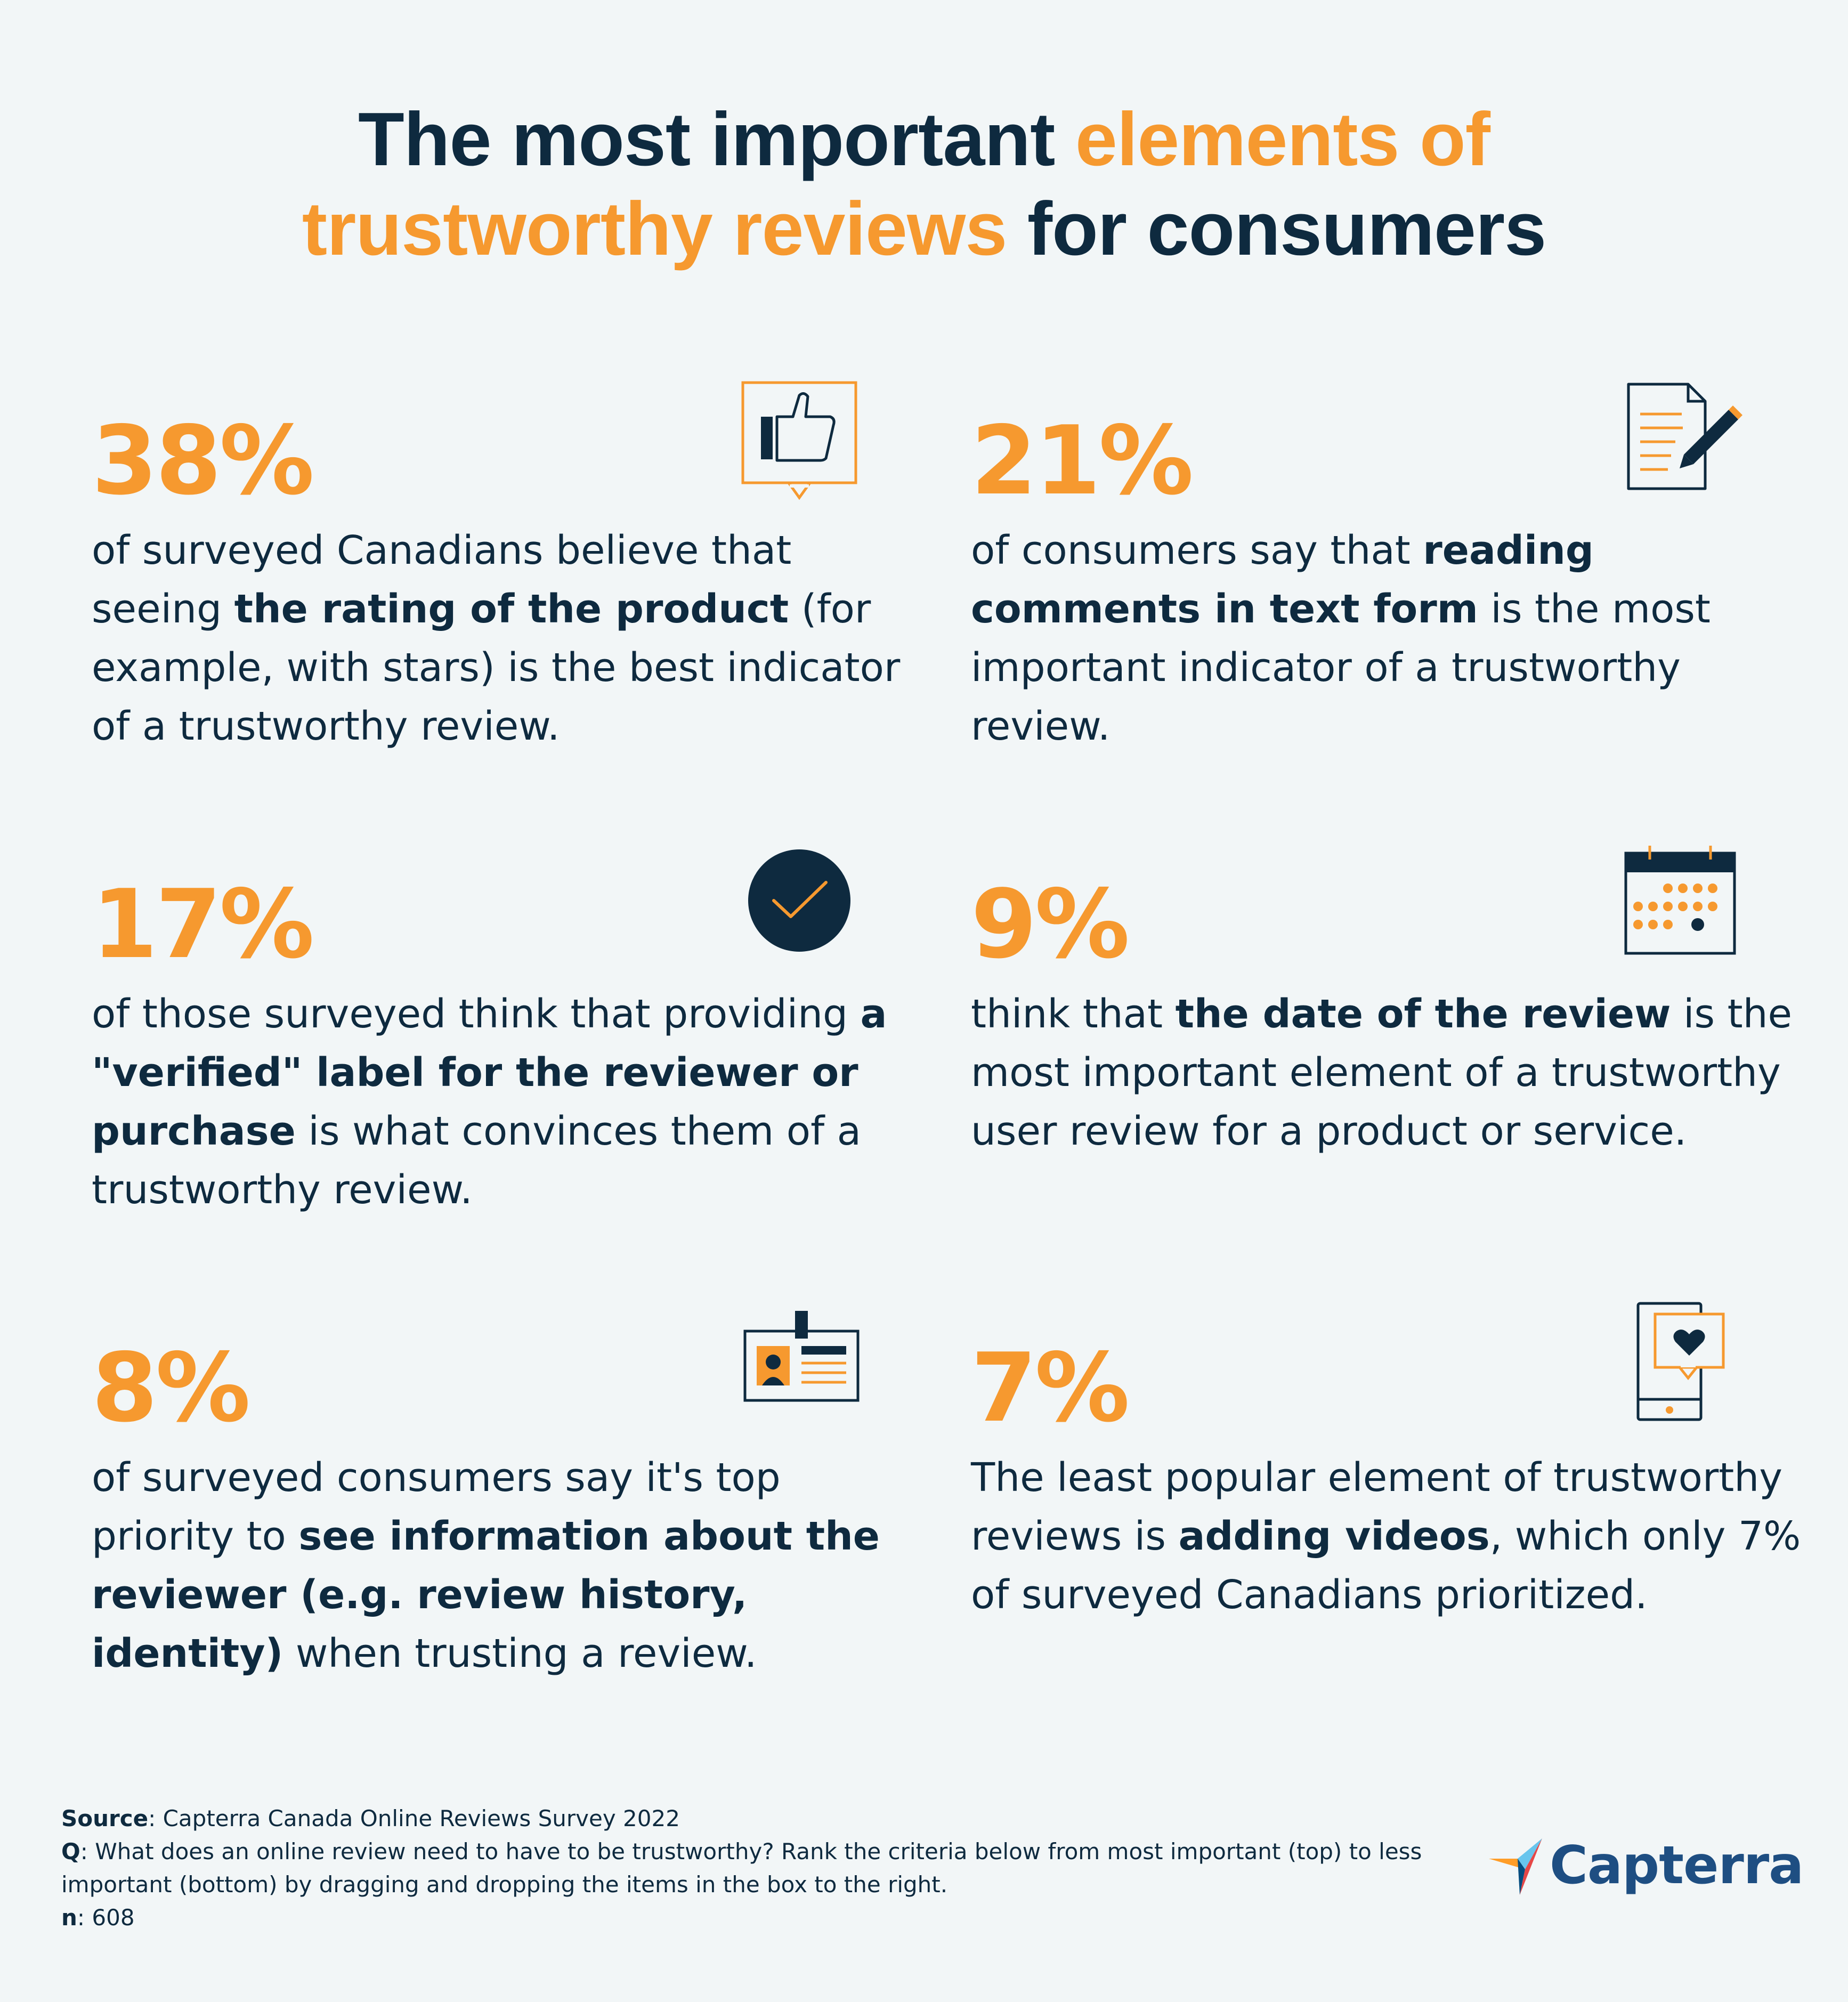 The width and height of the screenshot is (1848, 2002). What do you see at coordinates (1276, 229) in the screenshot?
I see `title-part-4: for consumers` at bounding box center [1276, 229].